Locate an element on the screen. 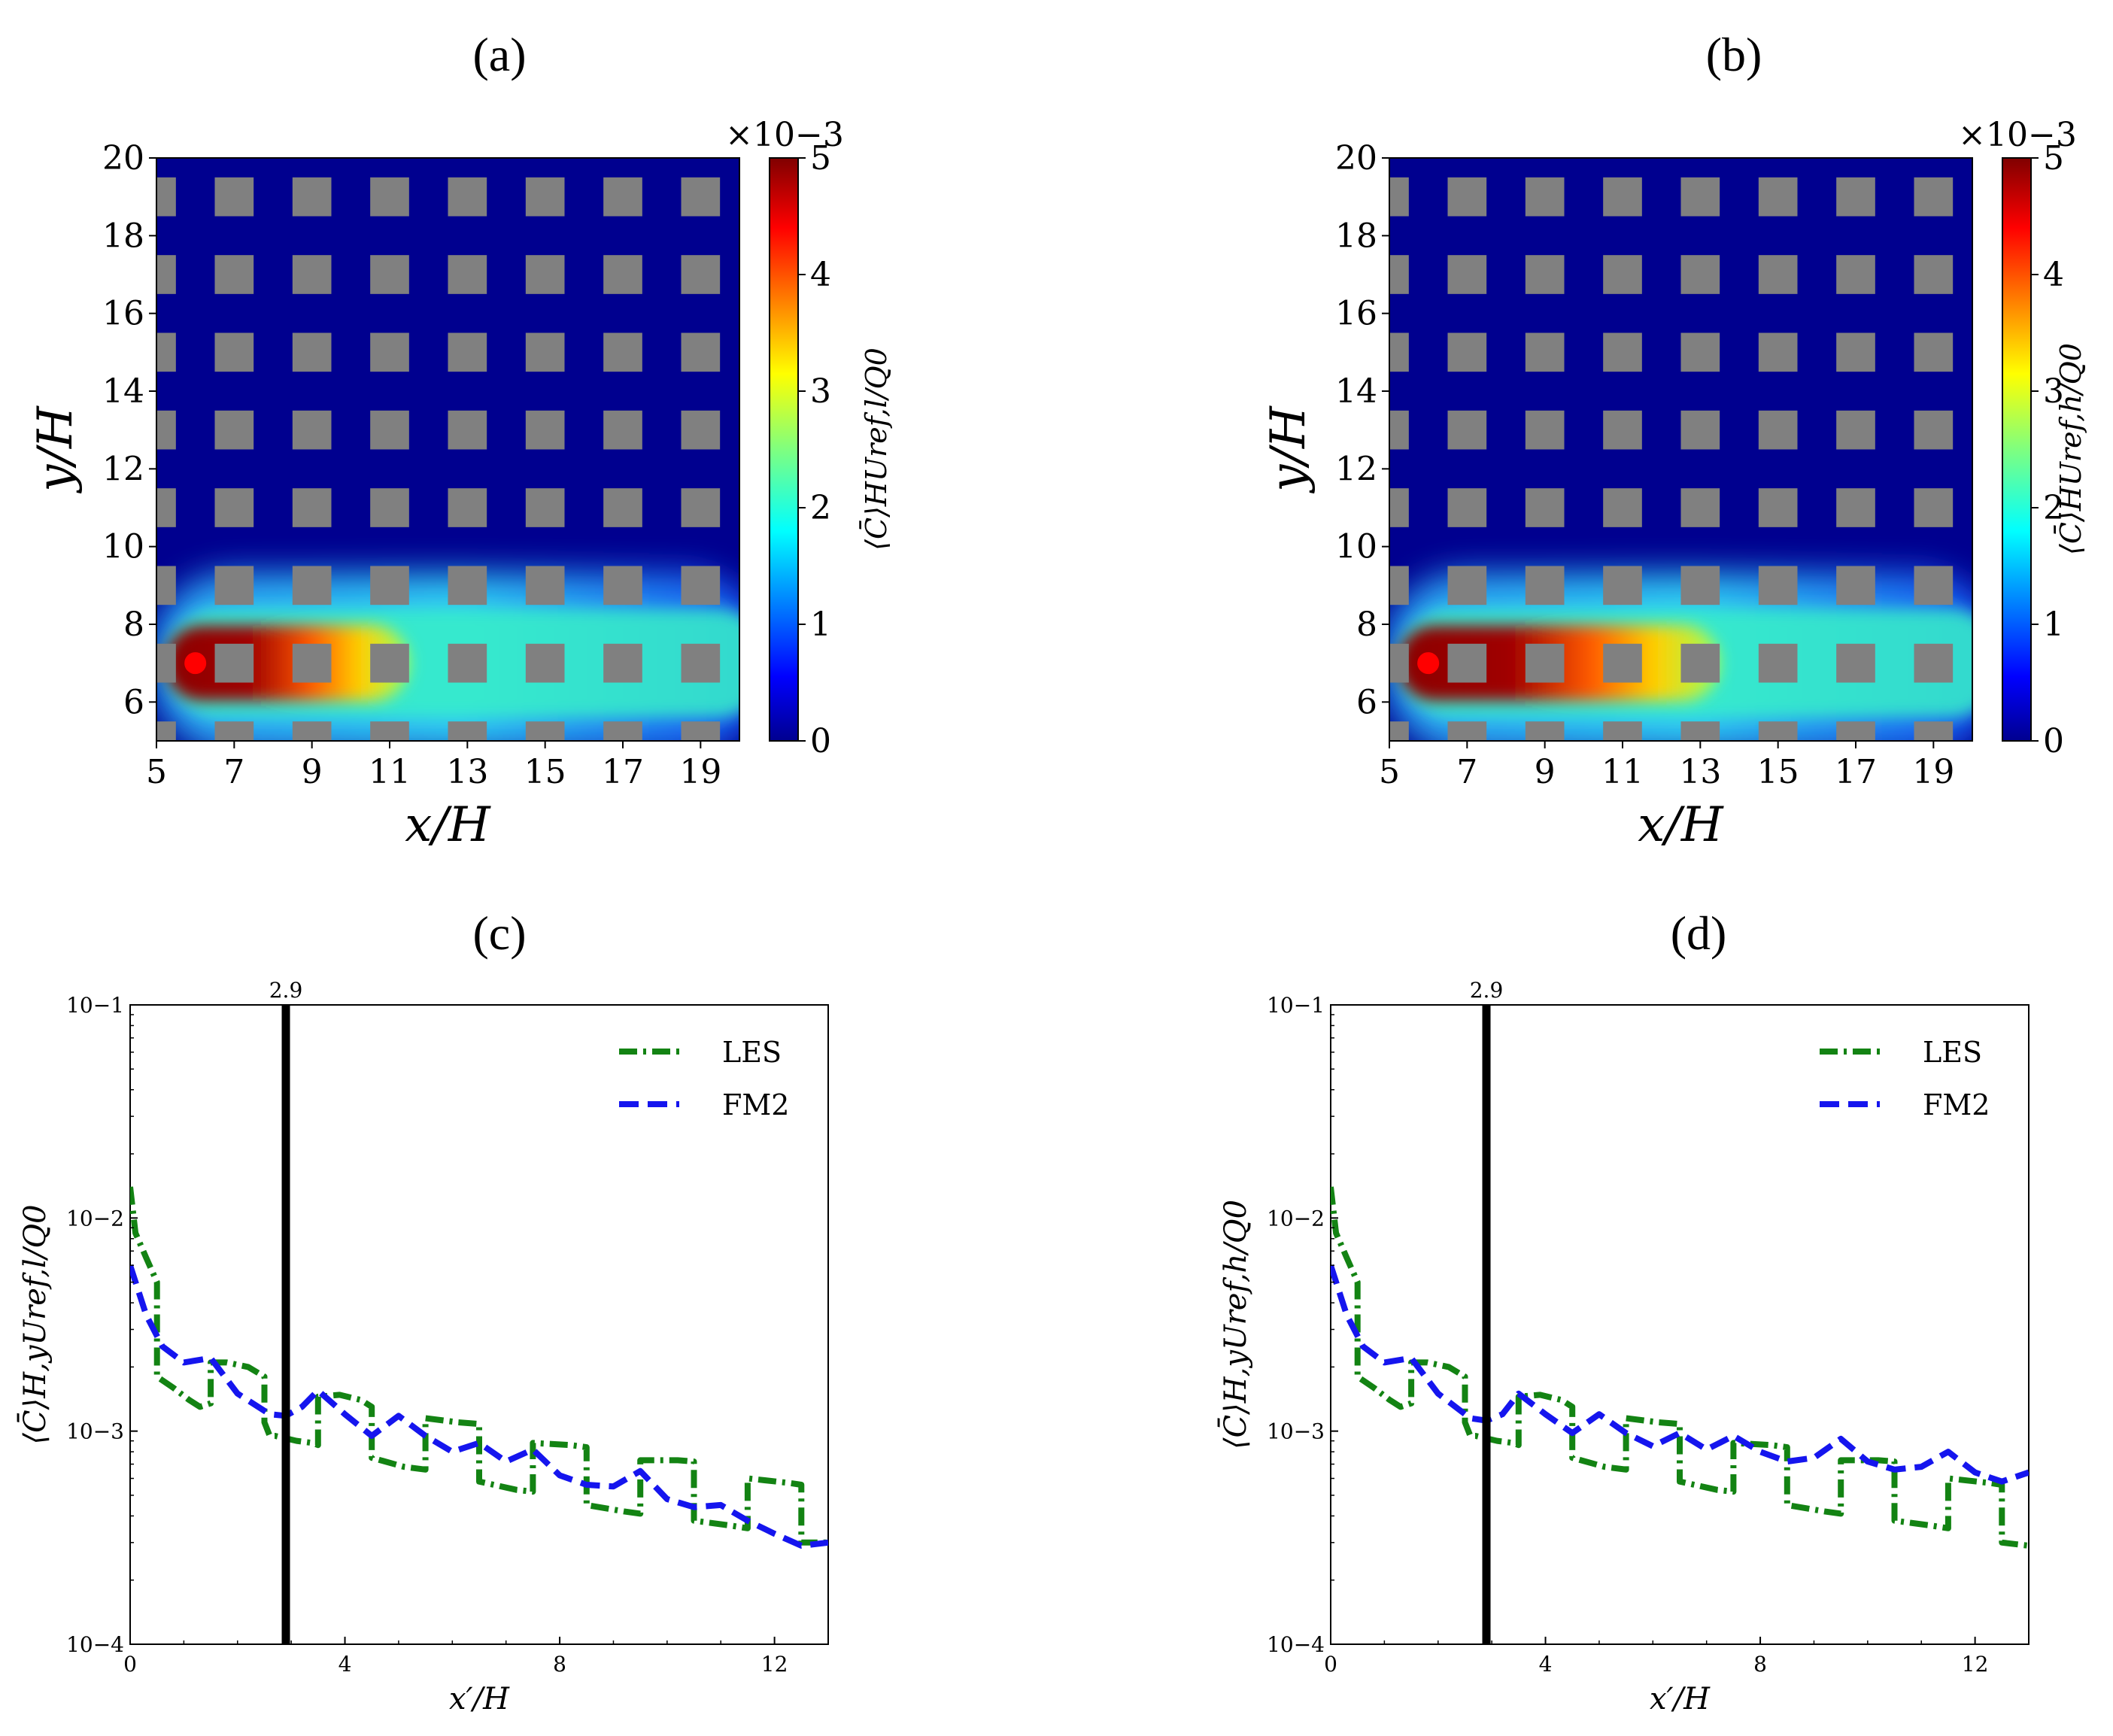  x-axis-label-b: x/H is located at coordinates (1681, 825).